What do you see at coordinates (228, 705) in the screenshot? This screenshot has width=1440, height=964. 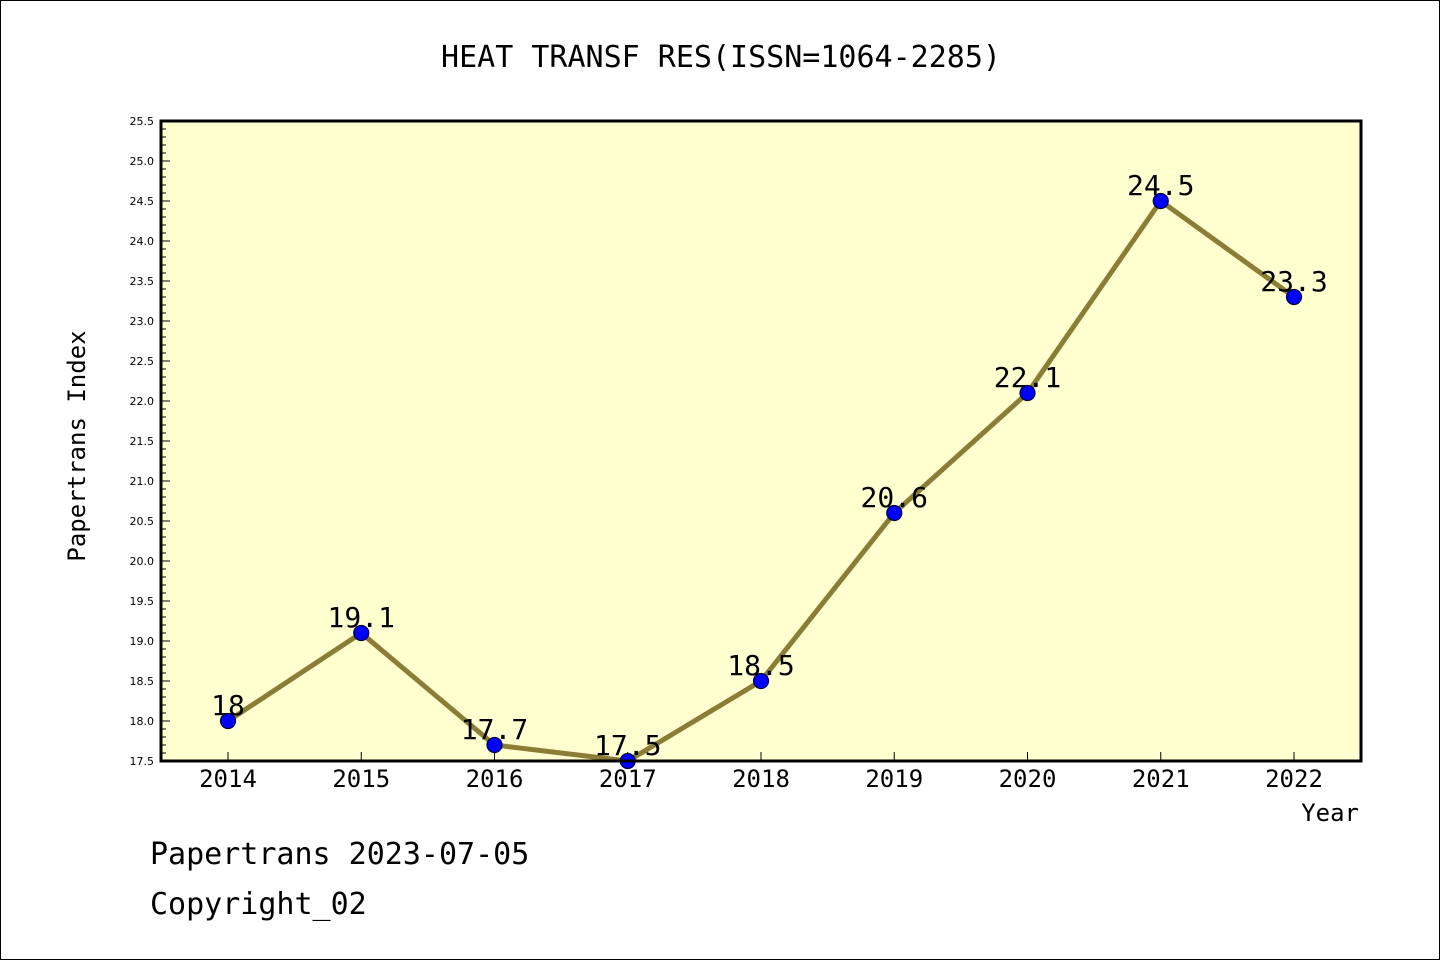 I see `data-label: 18` at bounding box center [228, 705].